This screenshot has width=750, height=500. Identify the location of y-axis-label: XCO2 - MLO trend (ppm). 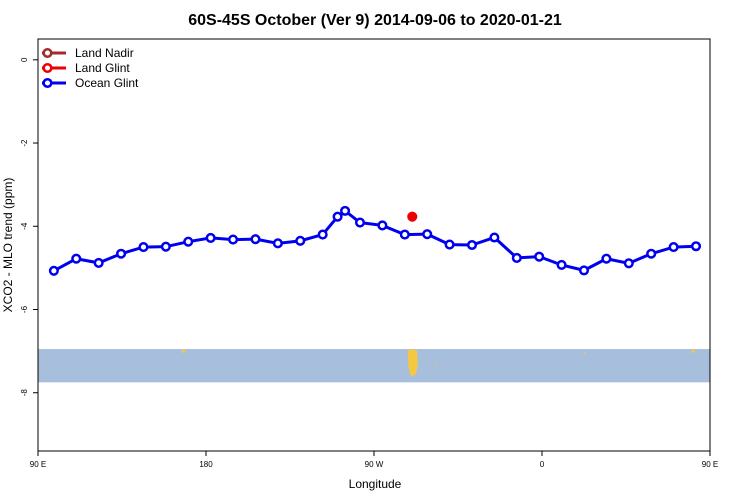
(8, 245).